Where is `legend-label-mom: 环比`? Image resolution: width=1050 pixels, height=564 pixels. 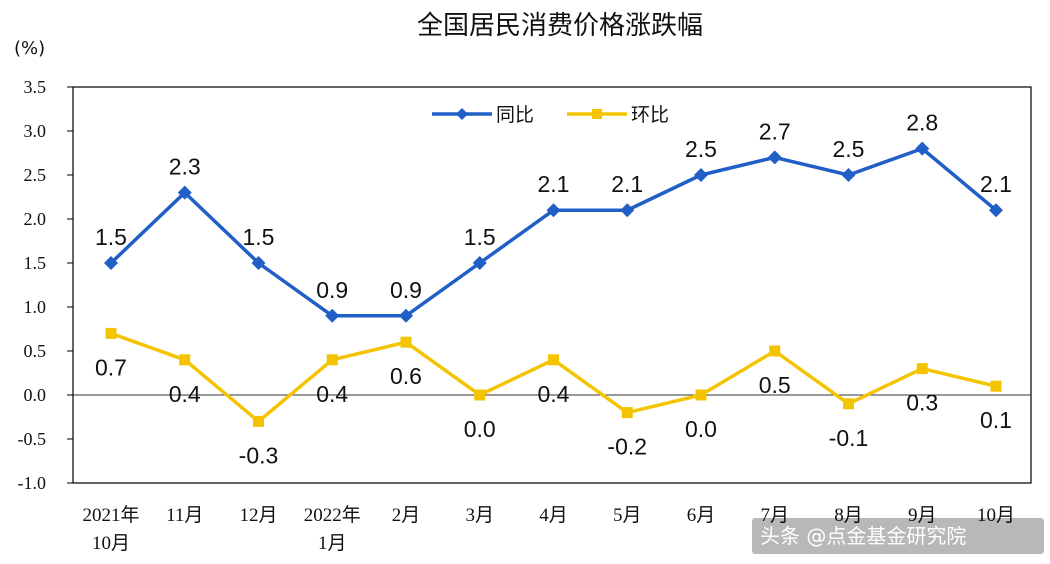
legend-label-mom: 环比 is located at coordinates (650, 115).